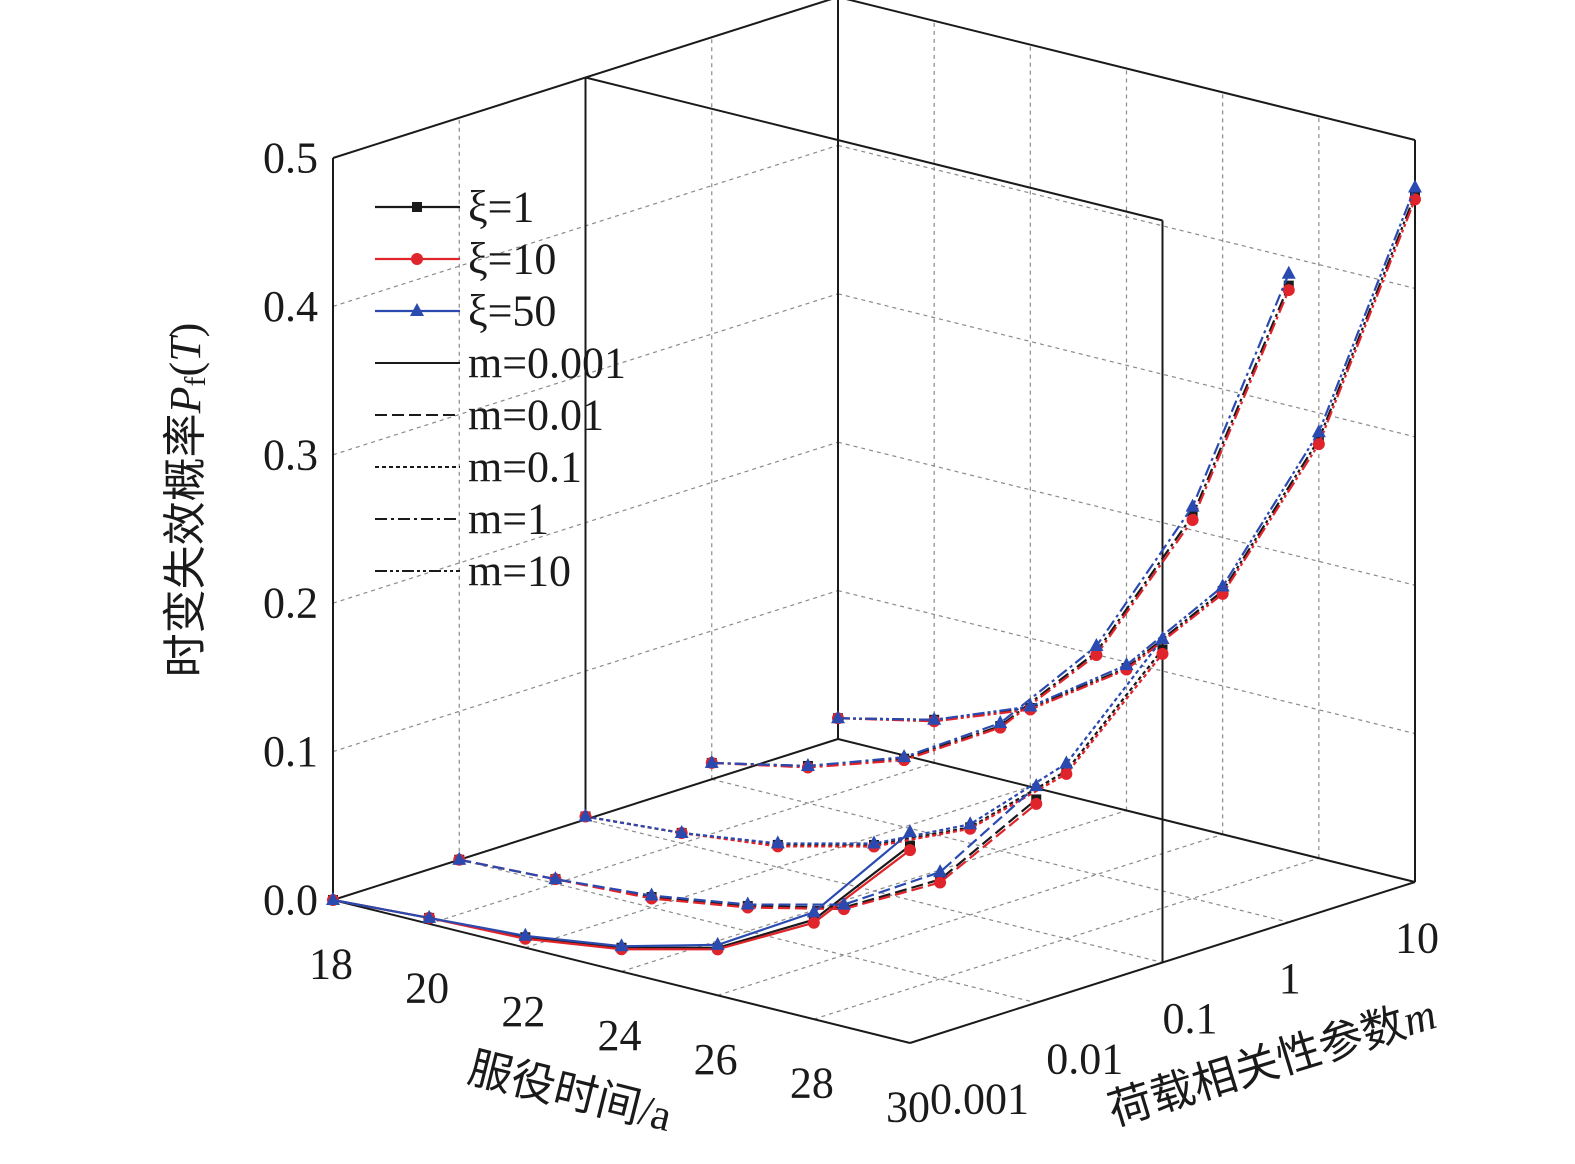 This screenshot has height=1164, width=1575. I want to click on z-tick-label: 0.5, so click(290, 158).